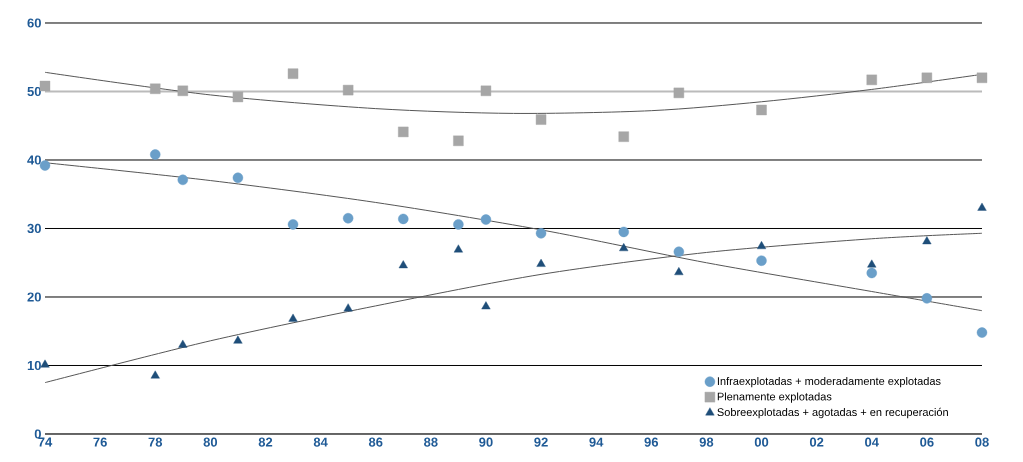 The image size is (1023, 462). I want to click on legend-label: Sobreexplotadas + agotadas + en recuperación, so click(832, 413).